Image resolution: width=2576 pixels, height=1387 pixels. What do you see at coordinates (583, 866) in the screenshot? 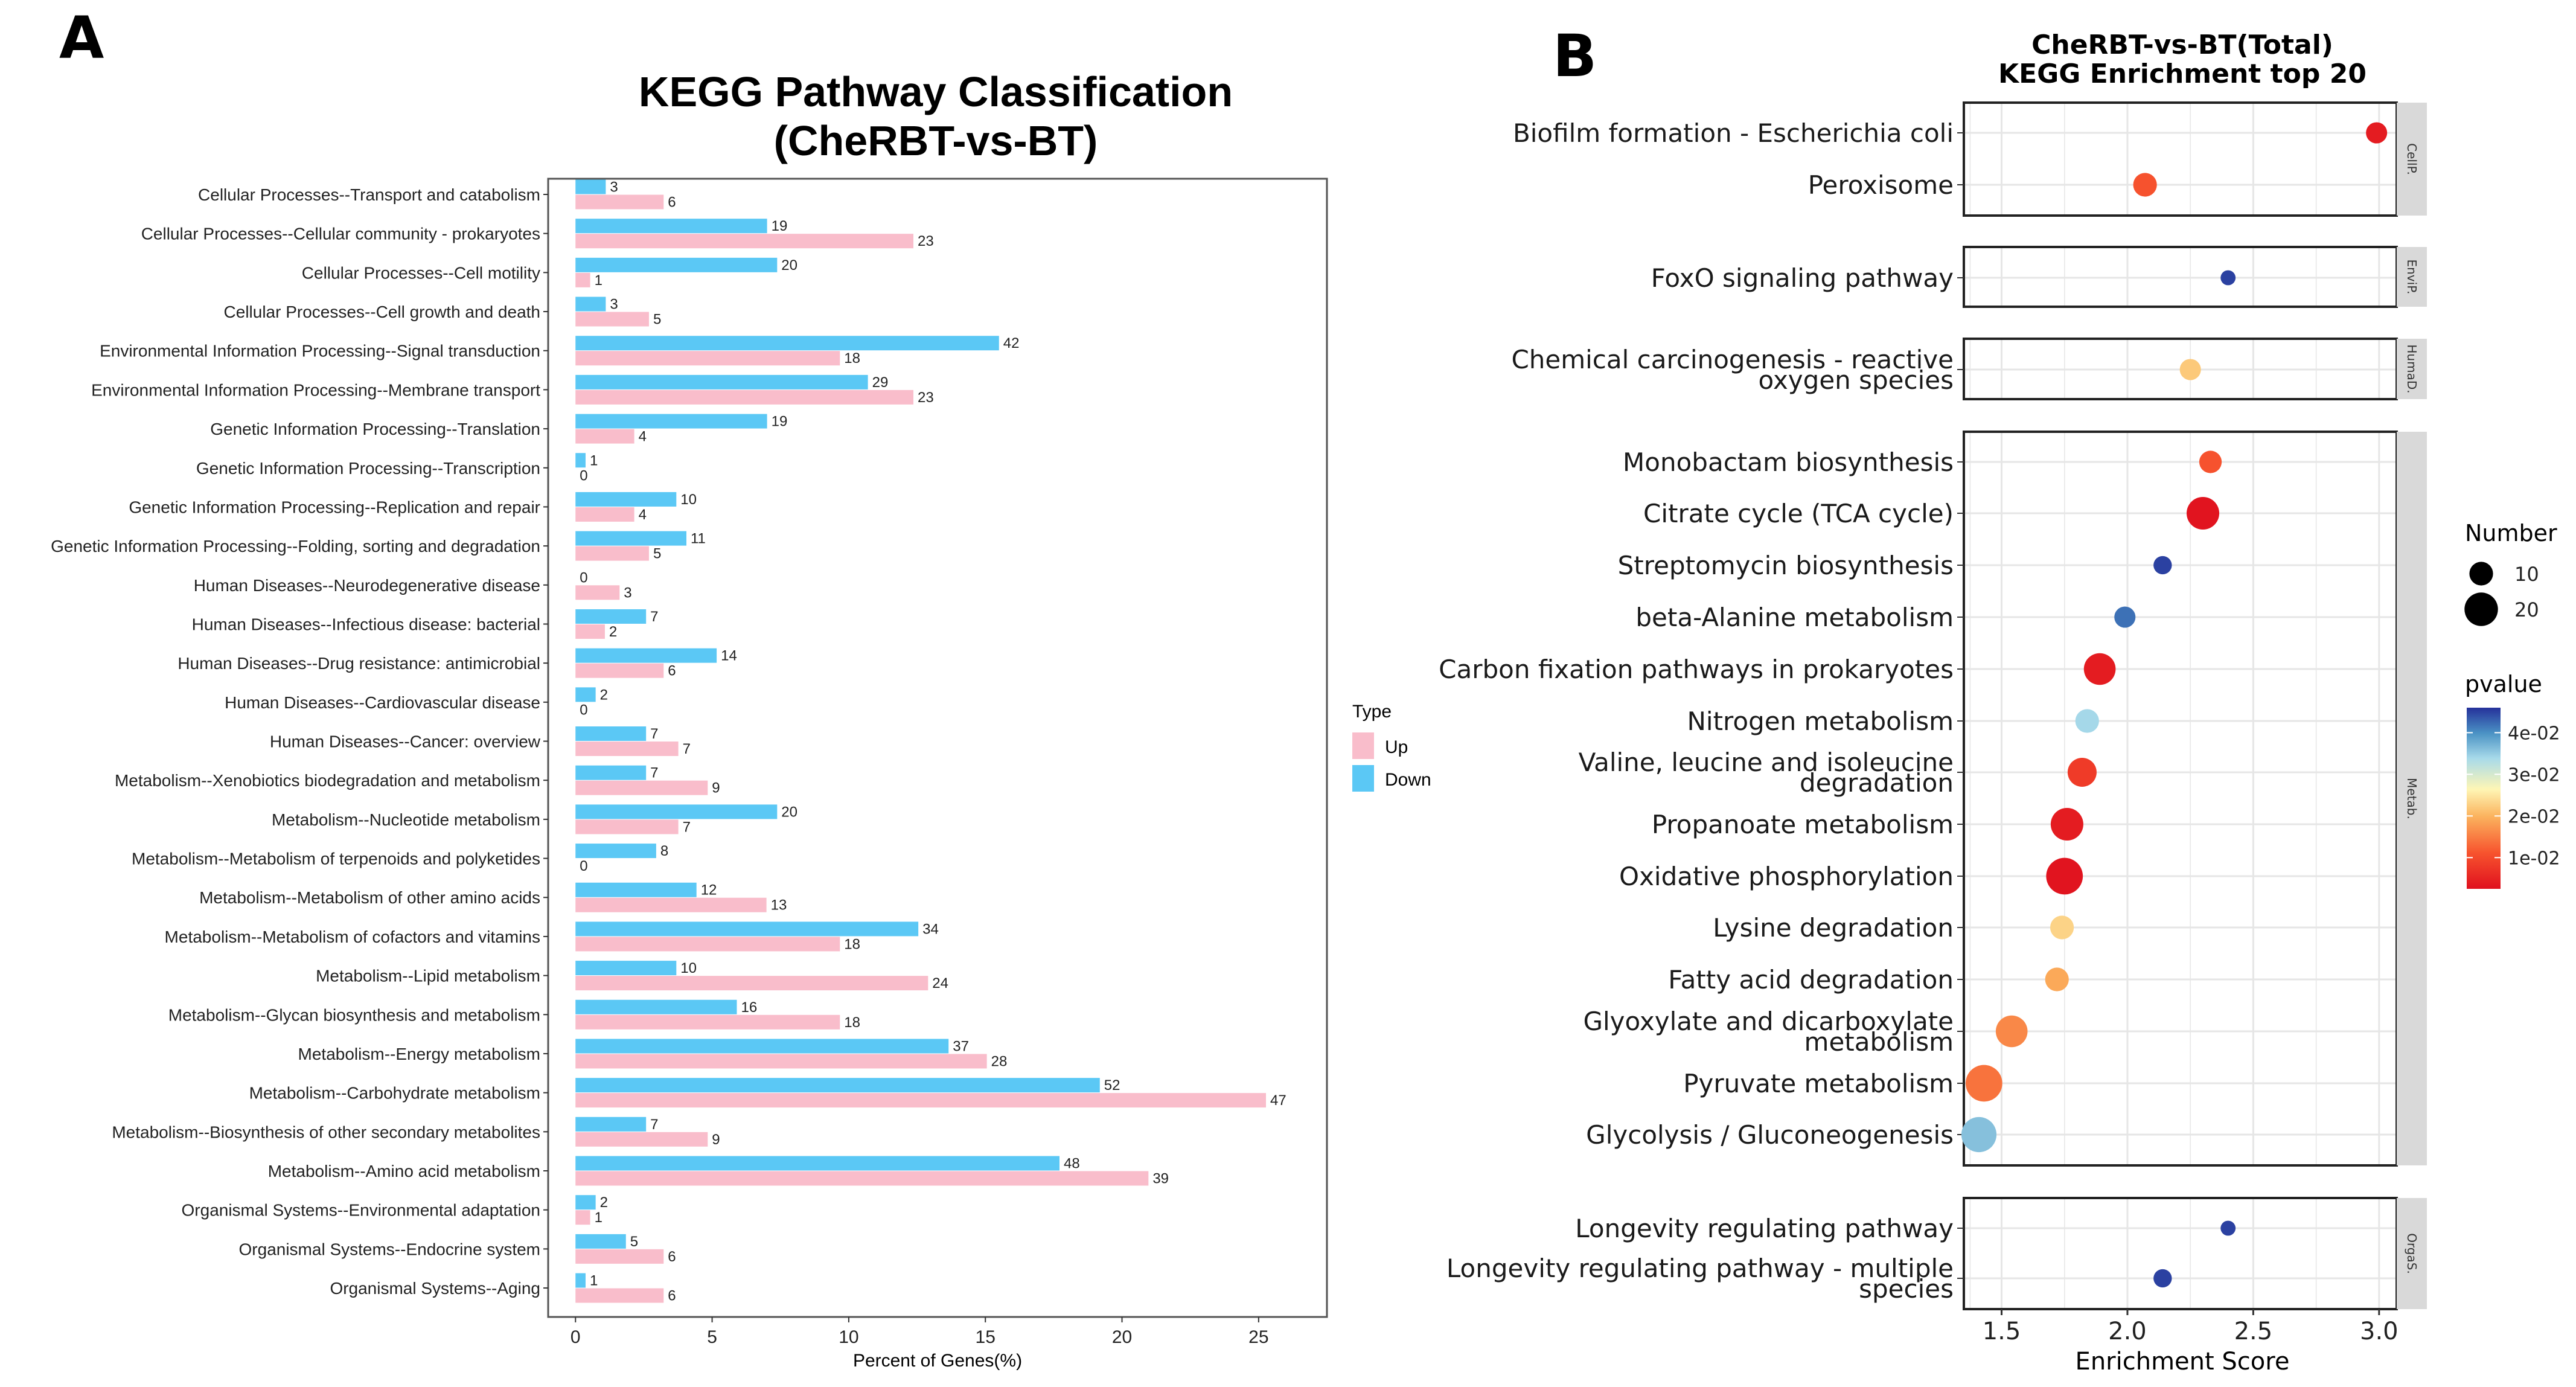
I see `bar-up-value: 0` at bounding box center [583, 866].